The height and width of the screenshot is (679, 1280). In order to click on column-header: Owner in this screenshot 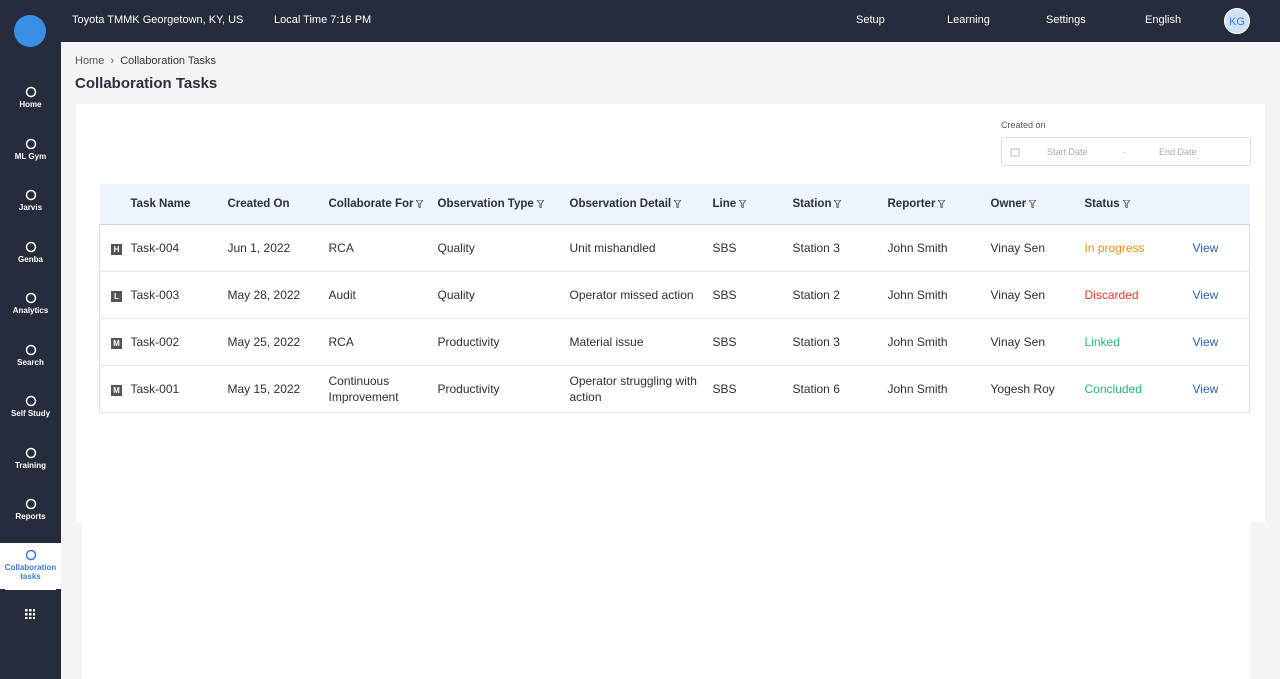, I will do `click(1034, 204)`.